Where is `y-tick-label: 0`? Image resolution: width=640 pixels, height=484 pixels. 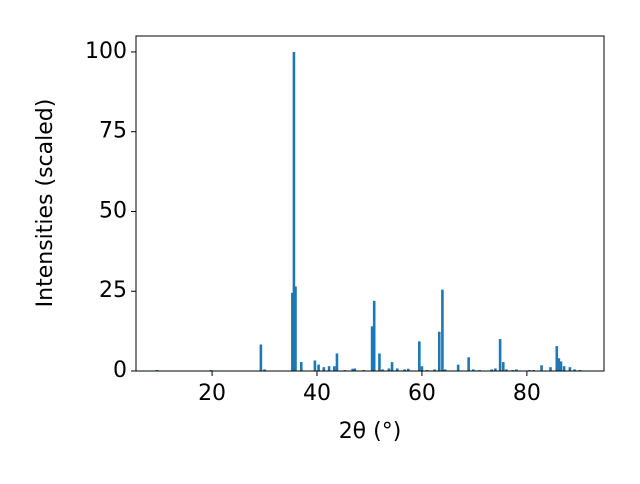 y-tick-label: 0 is located at coordinates (120, 370).